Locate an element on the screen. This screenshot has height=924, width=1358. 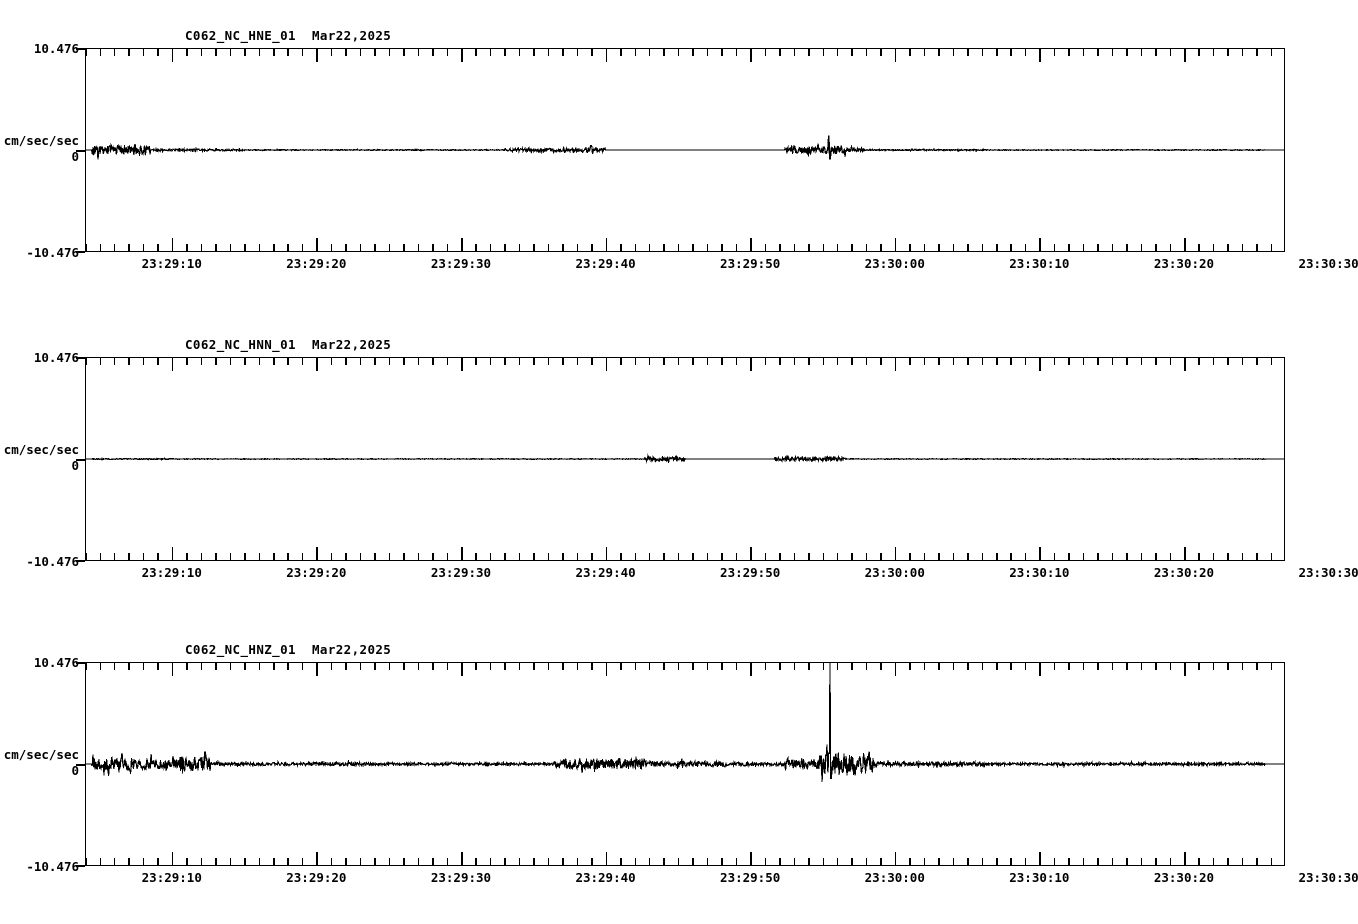
x-axis-tick-label: 23:29:50 is located at coordinates (750, 263).